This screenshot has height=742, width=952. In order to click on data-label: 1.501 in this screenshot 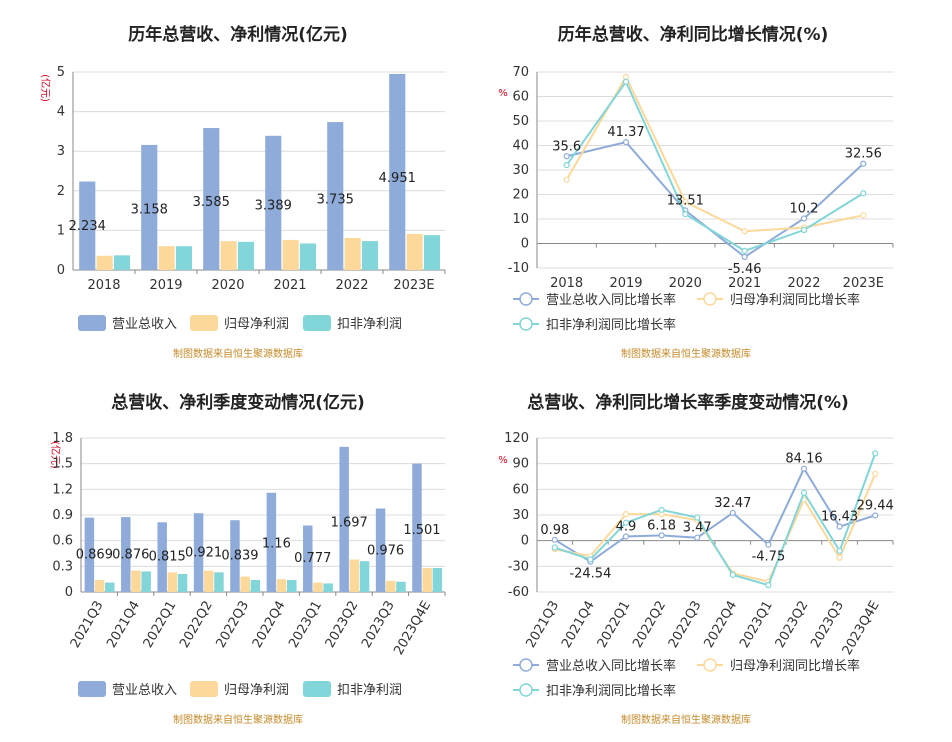, I will do `click(421, 530)`.